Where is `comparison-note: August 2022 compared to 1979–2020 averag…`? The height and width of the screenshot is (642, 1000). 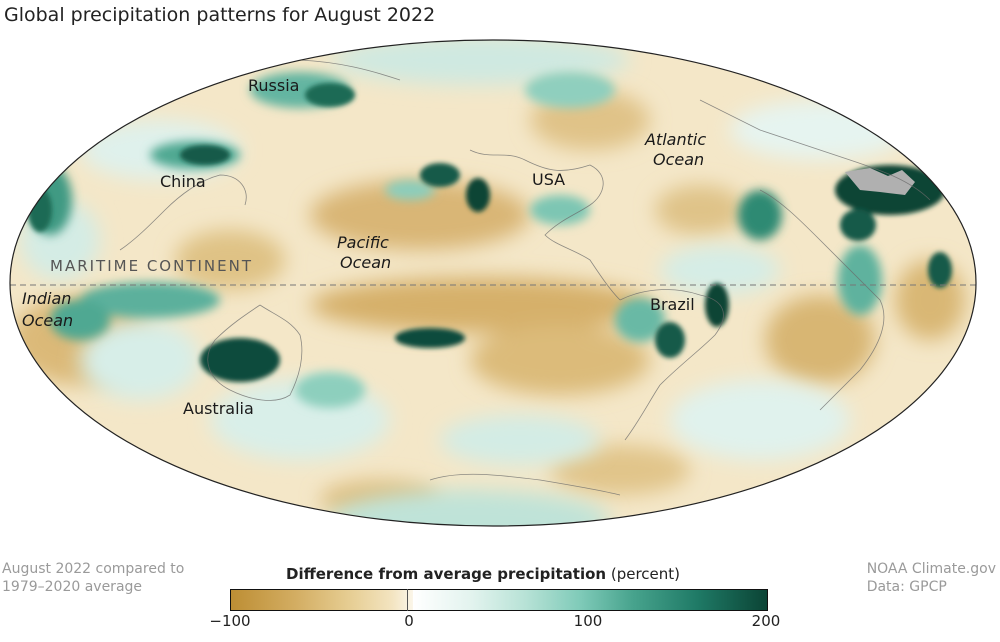
comparison-note: August 2022 compared to 1979–2020 averag… is located at coordinates (93, 578).